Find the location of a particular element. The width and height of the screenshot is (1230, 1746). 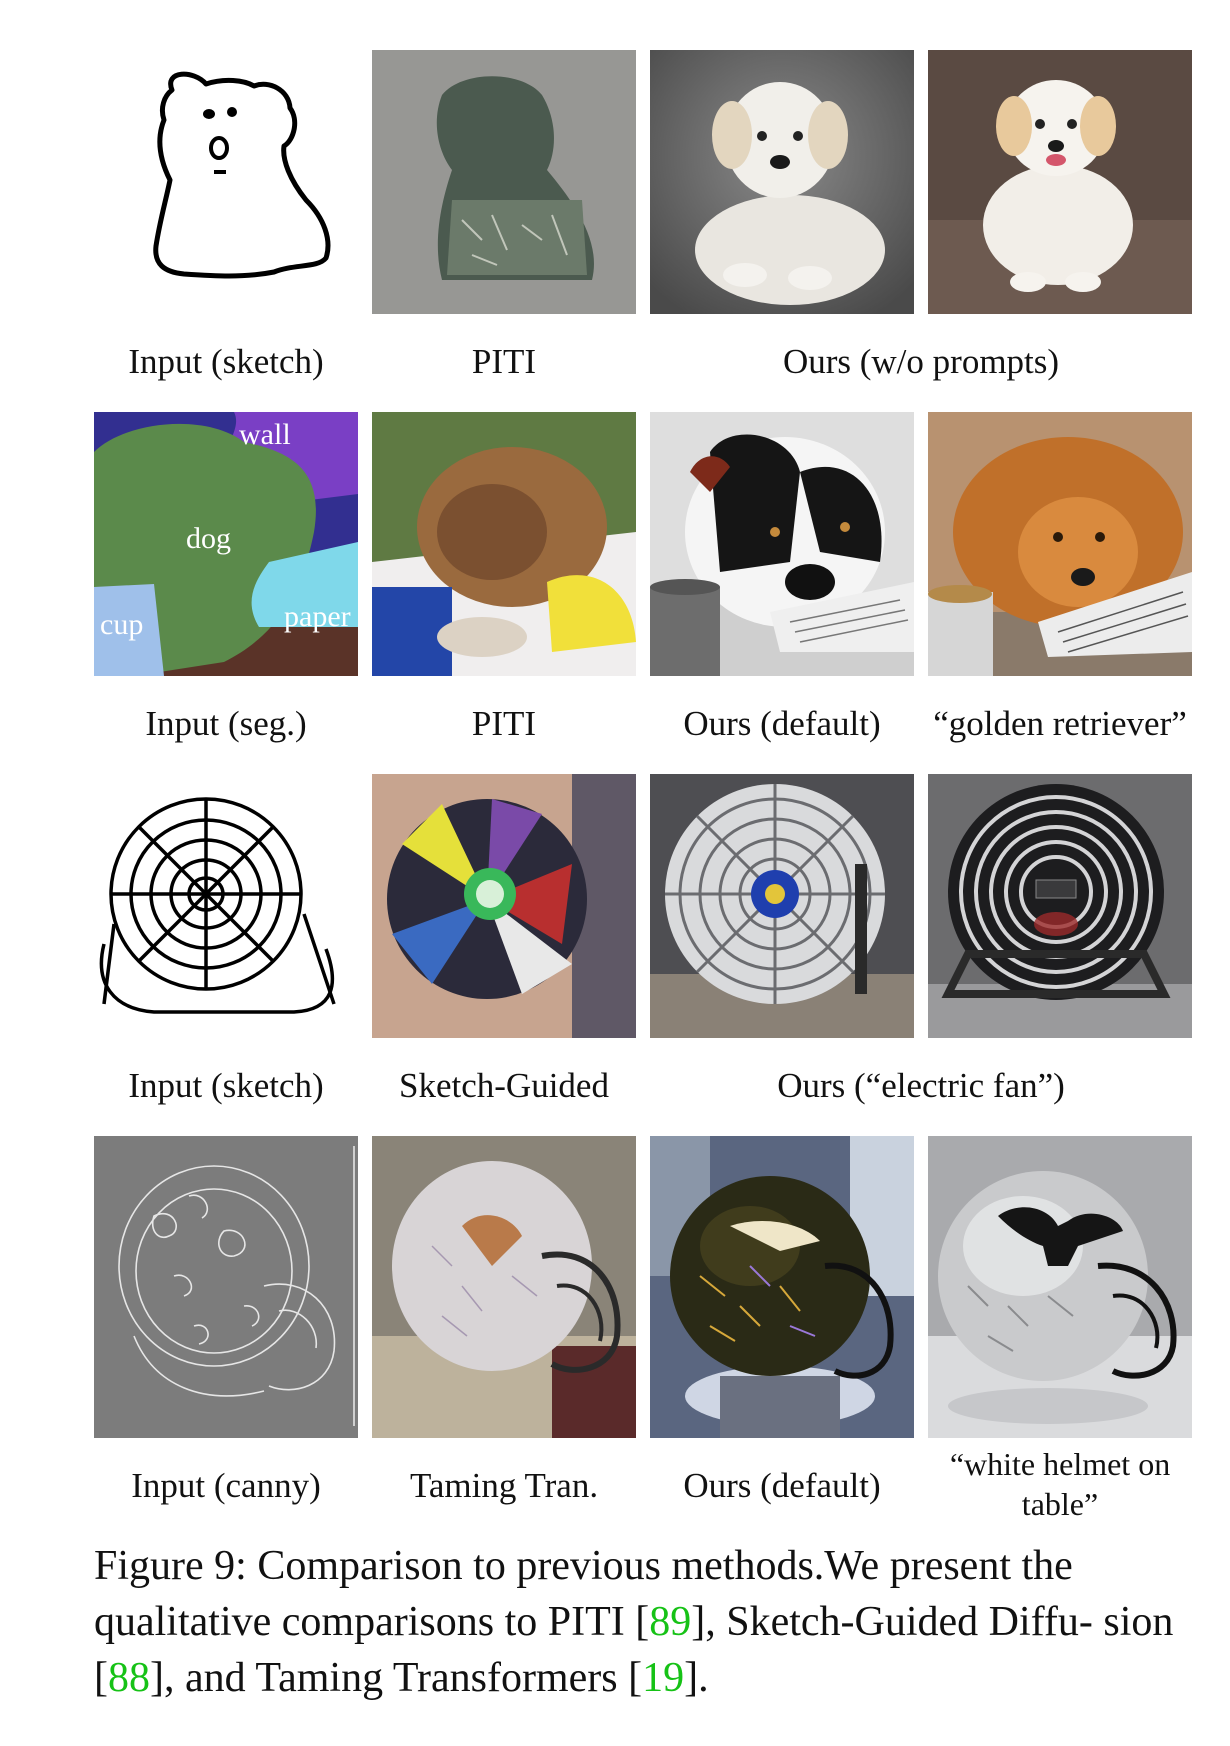

input-segmentation-map-image: wall dog cup paper is located at coordinates (226, 544).